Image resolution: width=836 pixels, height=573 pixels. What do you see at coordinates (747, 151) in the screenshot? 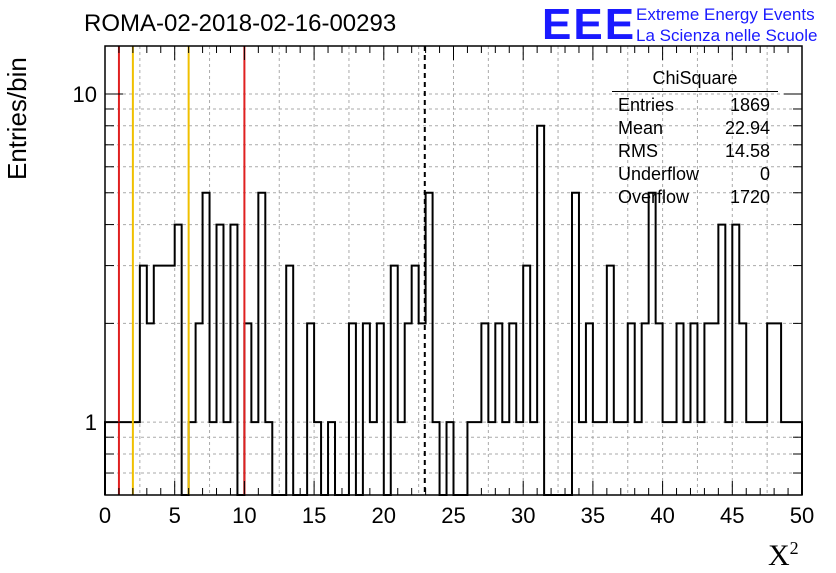
I see `stats-value: 14.58` at bounding box center [747, 151].